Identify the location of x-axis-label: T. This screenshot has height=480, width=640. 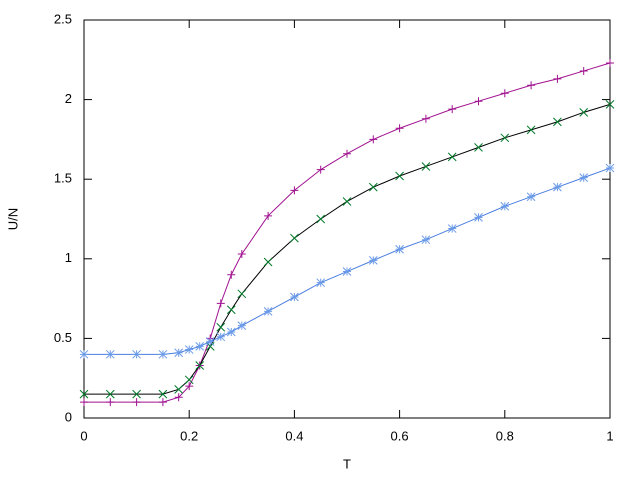
(347, 463).